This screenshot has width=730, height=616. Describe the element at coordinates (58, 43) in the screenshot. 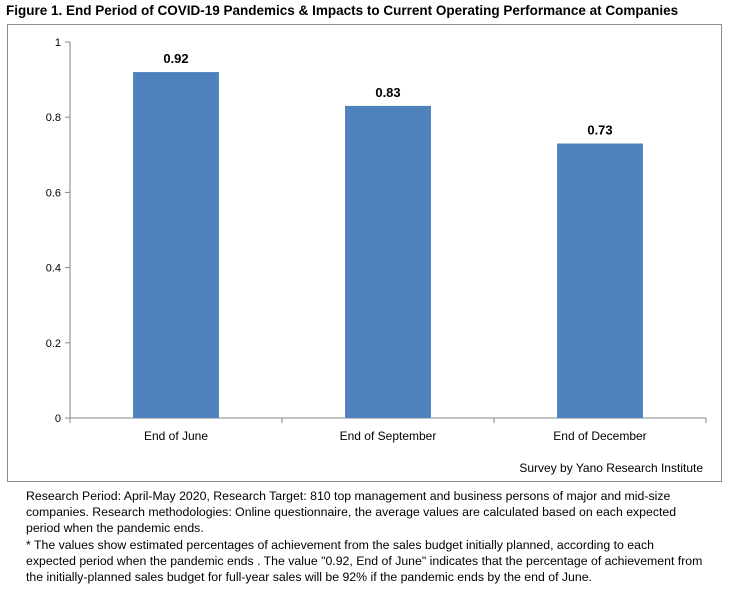

I see `y-tick-label: 1` at that location.